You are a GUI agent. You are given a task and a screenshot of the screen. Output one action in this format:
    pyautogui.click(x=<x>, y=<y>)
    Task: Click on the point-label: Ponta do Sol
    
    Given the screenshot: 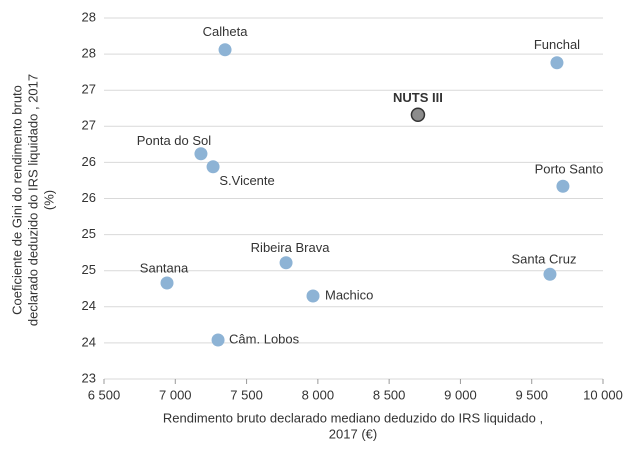 What is the action you would take?
    pyautogui.click(x=174, y=140)
    